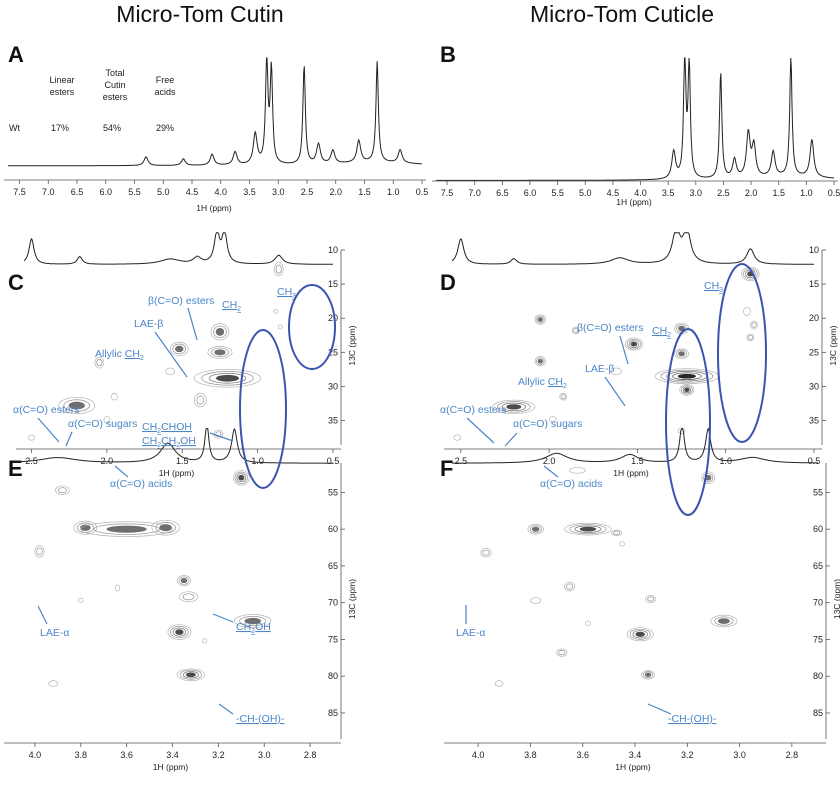 Image resolution: width=840 pixels, height=790 pixels. I want to click on ann-c-ch2ch2oh: CH2CH2OH, so click(169, 442).